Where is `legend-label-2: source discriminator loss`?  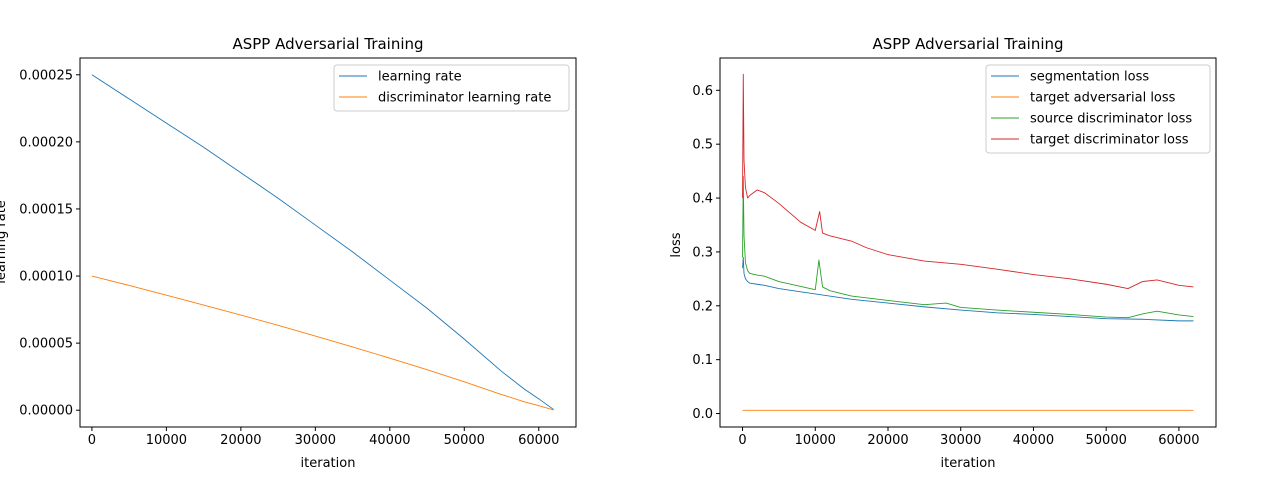 legend-label-2: source discriminator loss is located at coordinates (1111, 119).